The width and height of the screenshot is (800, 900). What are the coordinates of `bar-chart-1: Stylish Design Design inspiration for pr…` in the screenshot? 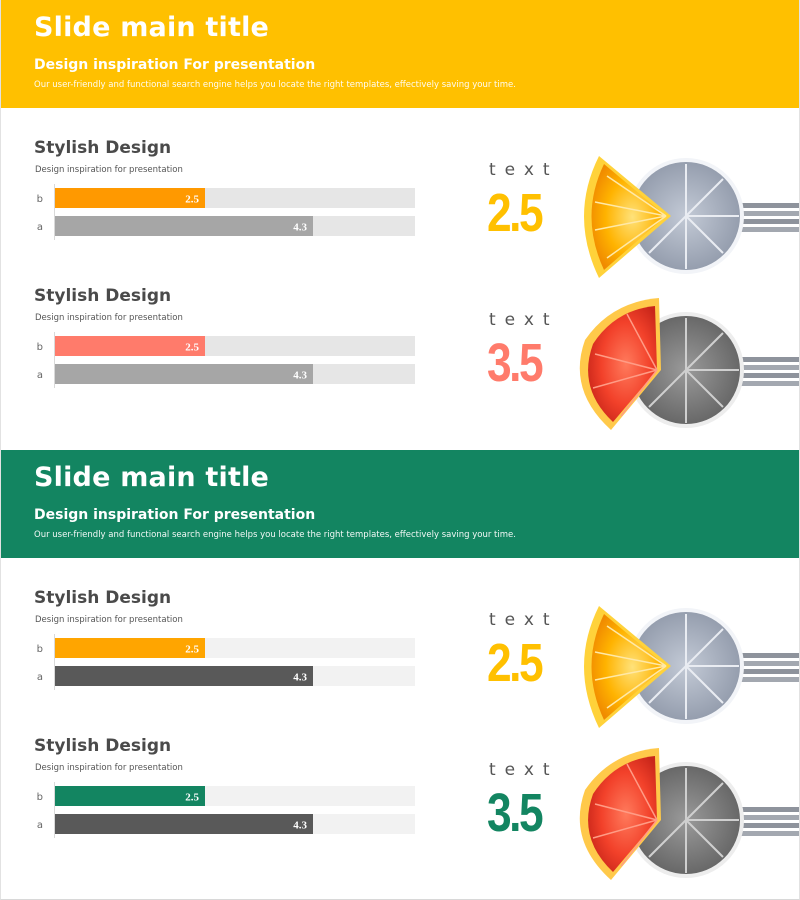 It's located at (226, 203).